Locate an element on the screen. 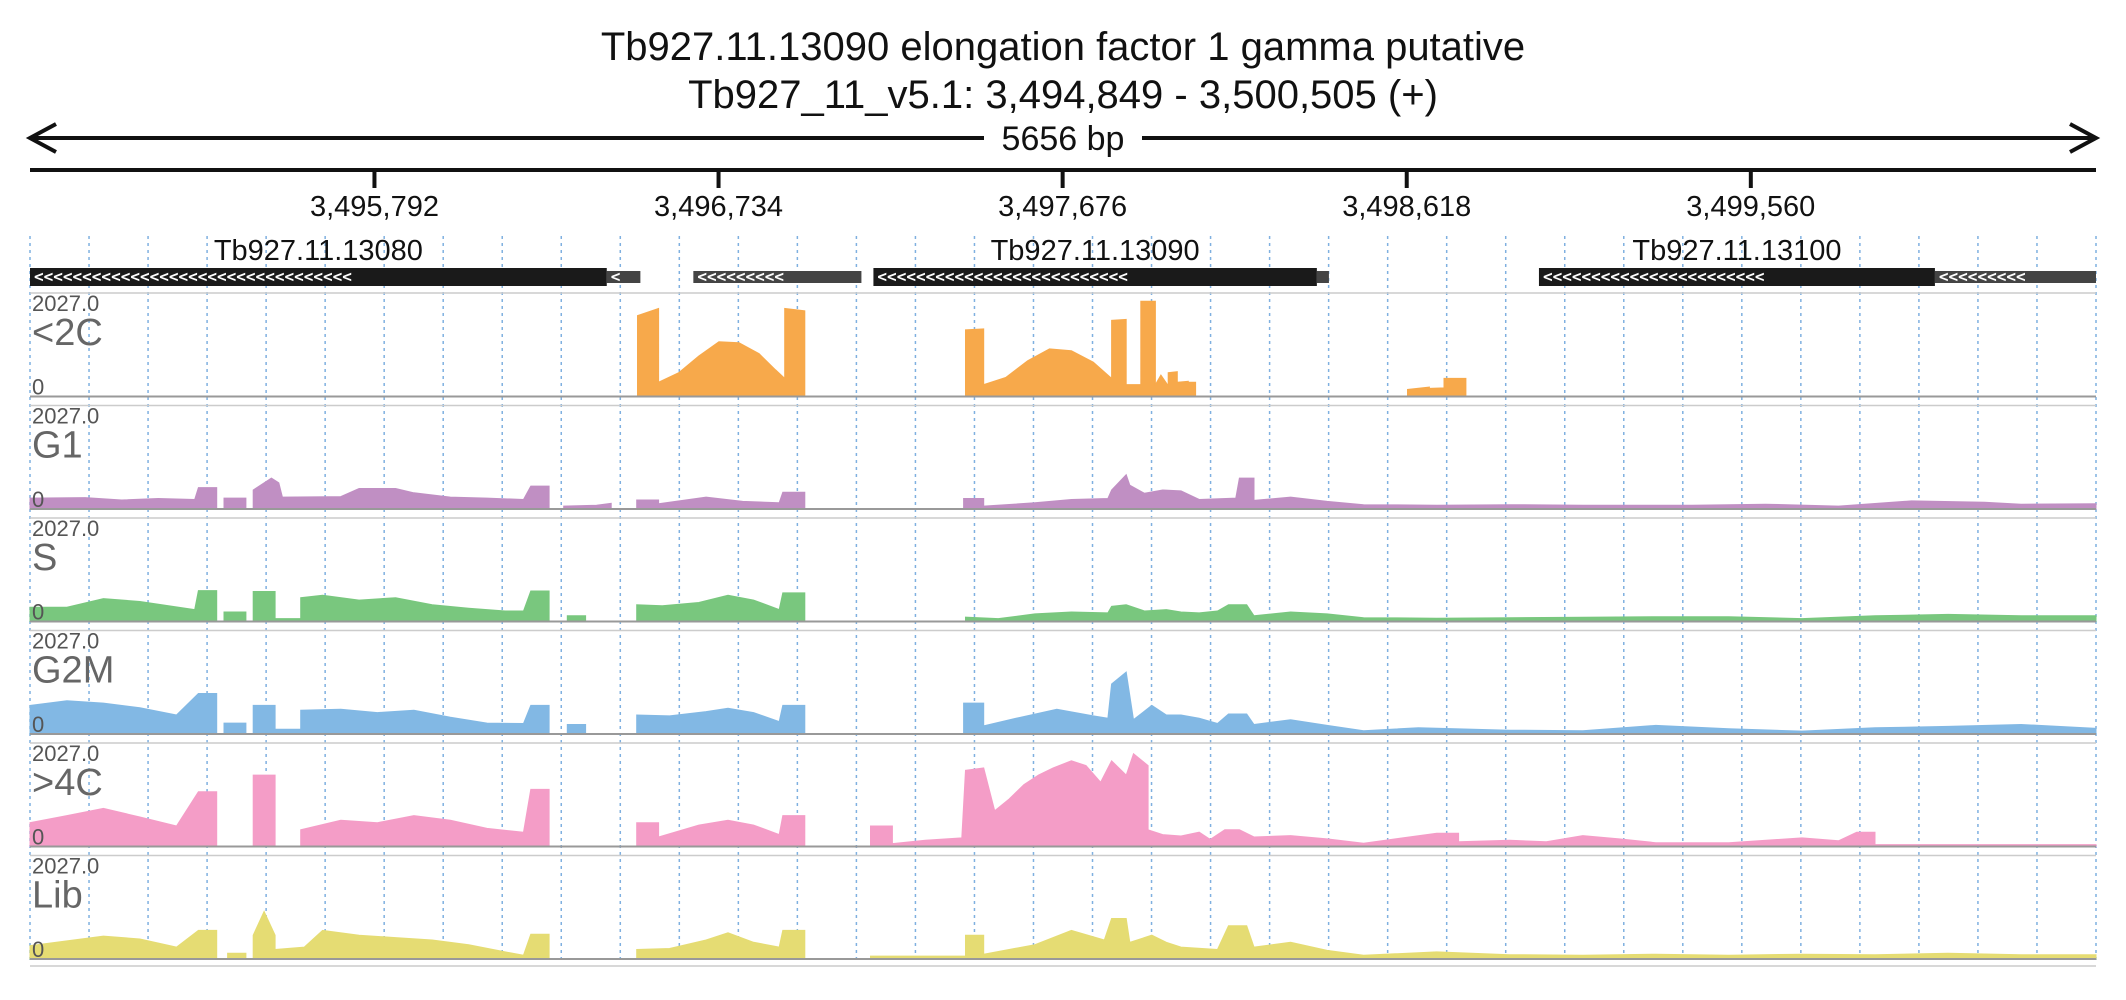 The height and width of the screenshot is (1000, 2126). strand-direction-icon: <<<<<<<<<<<<<<<<<<<<<<<<<<<<<<<<< is located at coordinates (193, 276).